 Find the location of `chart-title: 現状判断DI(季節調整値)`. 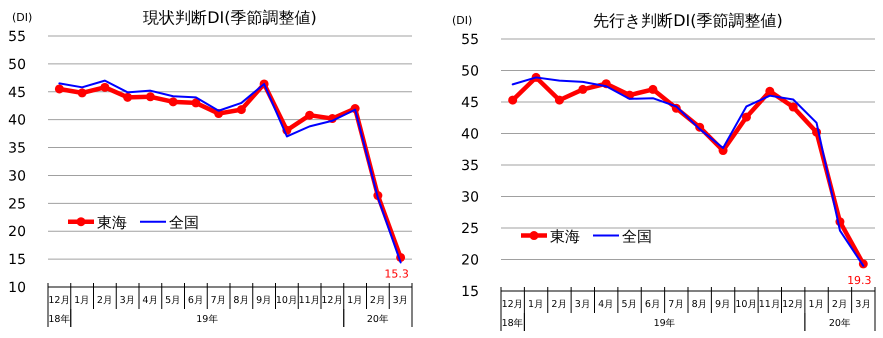

chart-title: 現状判断DI(季節調整値) is located at coordinates (230, 17).